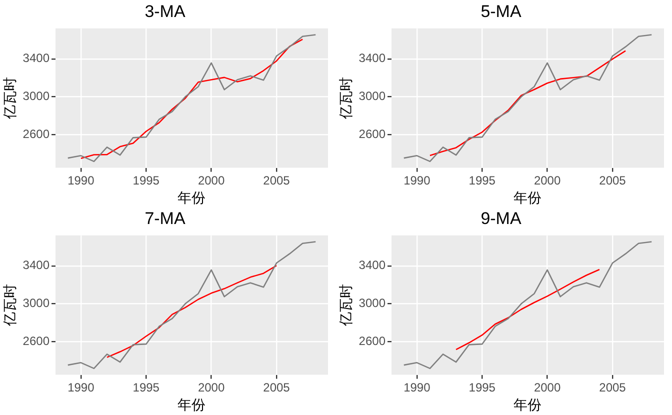 The width and height of the screenshot is (672, 415). What do you see at coordinates (165, 218) in the screenshot?
I see `chart-title: 7-MA` at bounding box center [165, 218].